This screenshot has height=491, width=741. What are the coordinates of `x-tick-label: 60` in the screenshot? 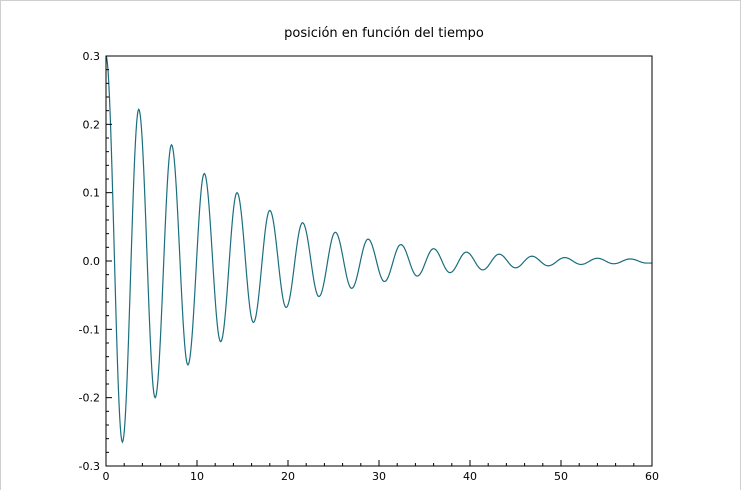 It's located at (652, 476).